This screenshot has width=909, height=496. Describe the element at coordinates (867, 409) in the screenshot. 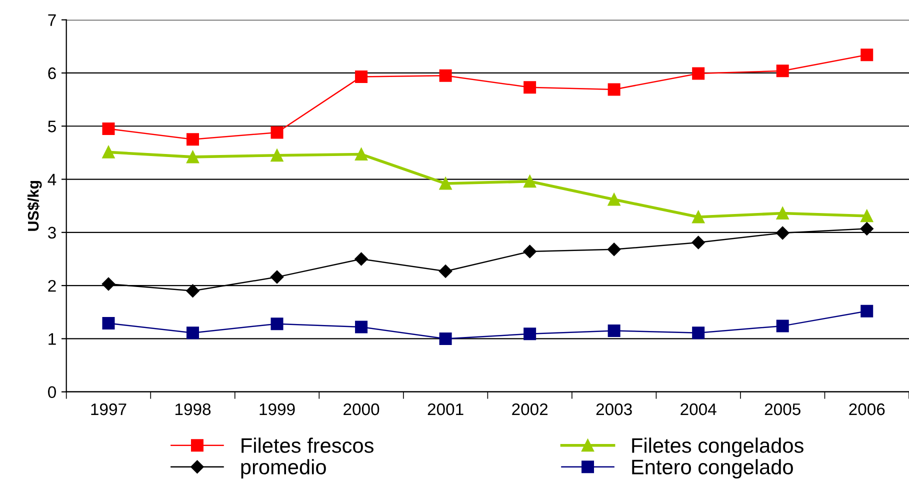

I see `x-tick-label: 2006` at that location.